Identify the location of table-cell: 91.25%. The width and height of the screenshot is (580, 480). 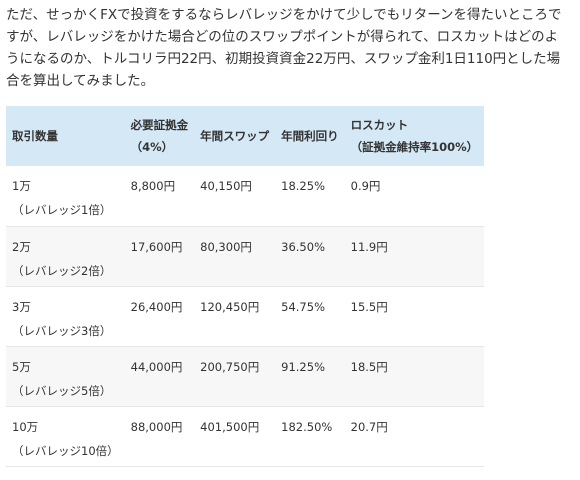
(310, 376).